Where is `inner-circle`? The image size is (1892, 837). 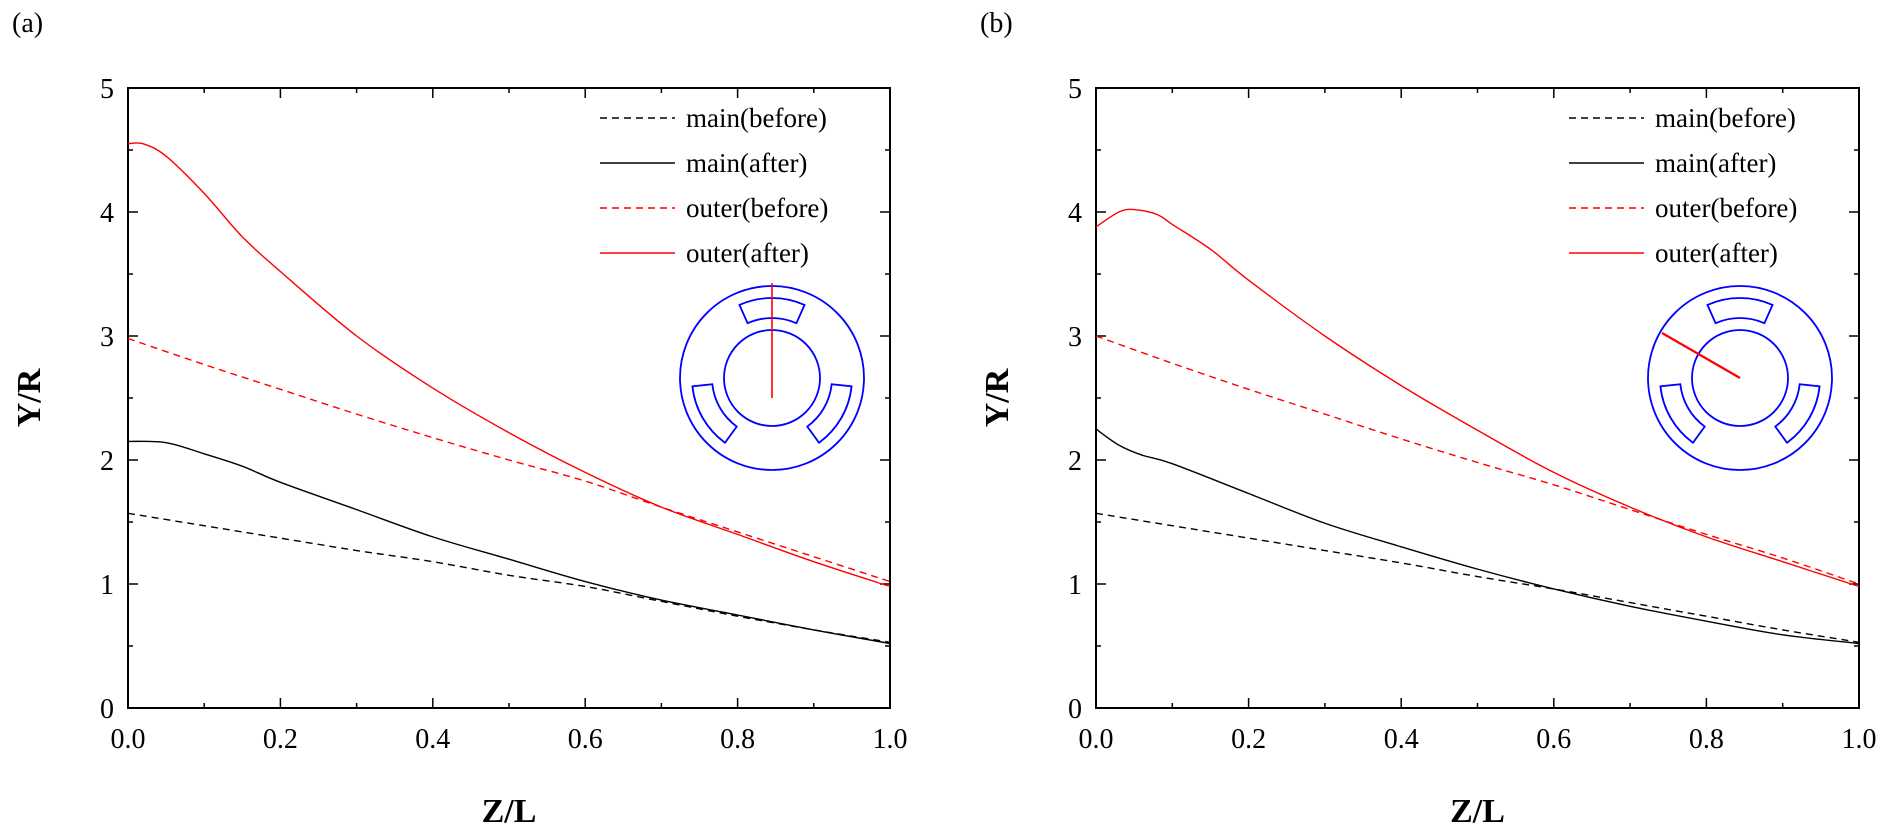 inner-circle is located at coordinates (1740, 378).